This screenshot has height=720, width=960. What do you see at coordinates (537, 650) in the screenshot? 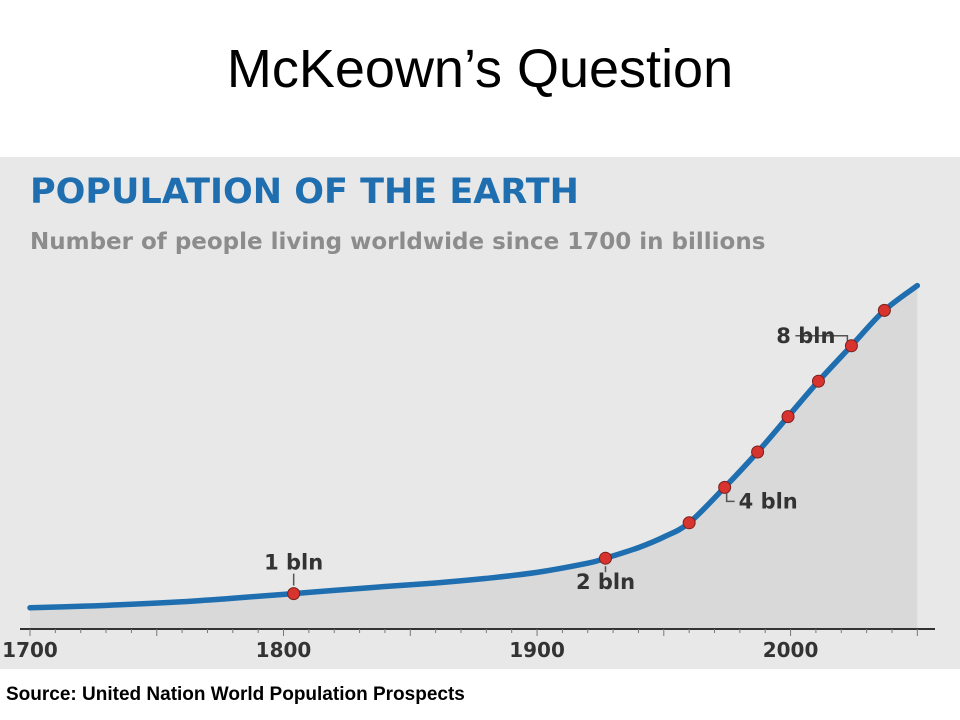
I see `x-tick-label: 1900` at bounding box center [537, 650].